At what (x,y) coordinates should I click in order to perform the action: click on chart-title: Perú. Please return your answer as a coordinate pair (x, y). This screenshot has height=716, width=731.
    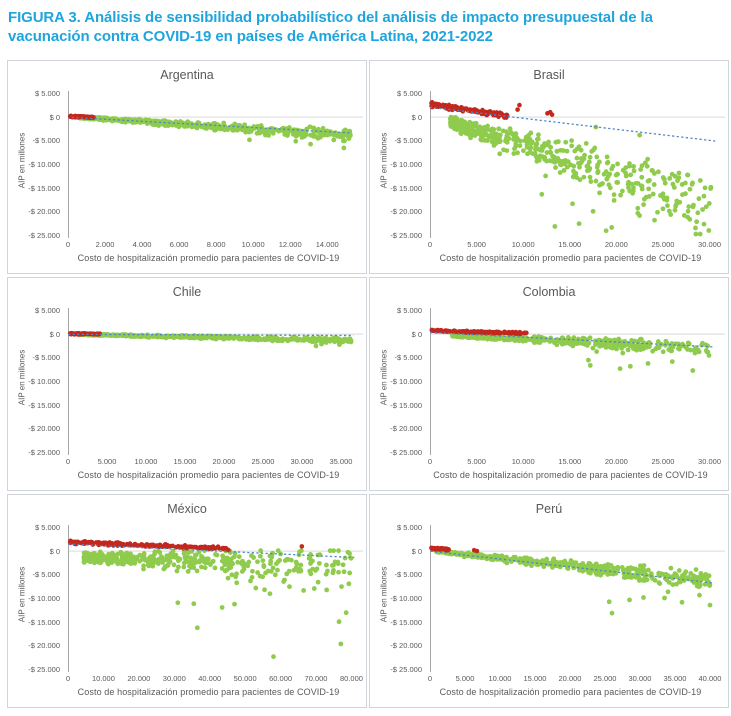
    Looking at the image, I should click on (549, 509).